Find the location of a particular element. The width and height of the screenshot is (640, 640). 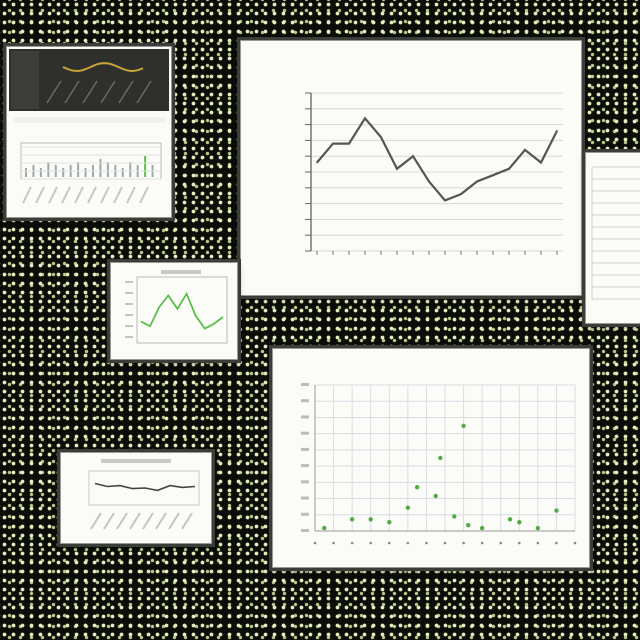

green-line-series is located at coordinates (182, 310).